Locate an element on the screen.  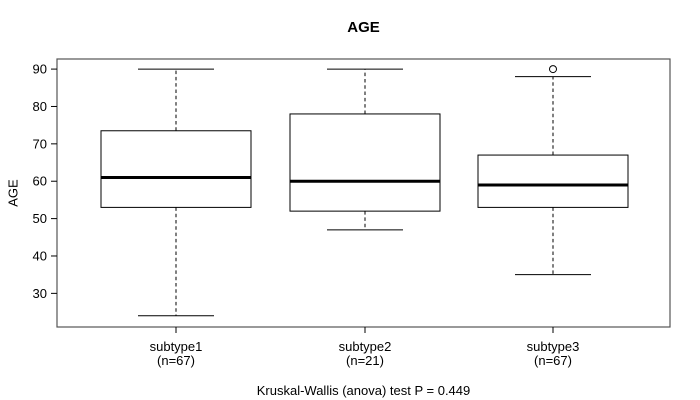
y-tick-label: 50 is located at coordinates (40, 218).